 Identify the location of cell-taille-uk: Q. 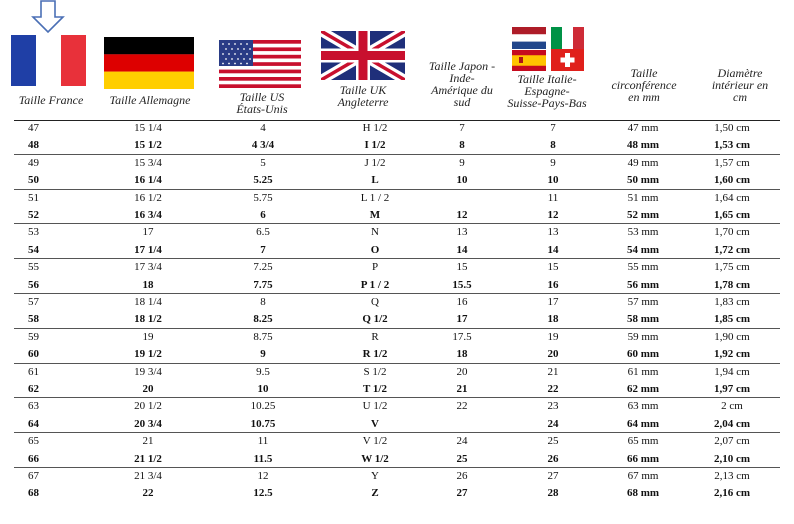
(375, 302).